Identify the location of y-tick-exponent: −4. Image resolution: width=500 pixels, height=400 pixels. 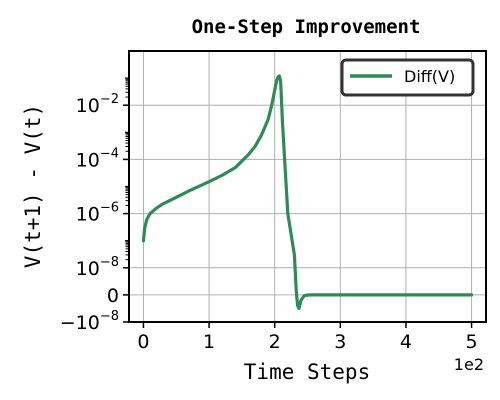
(109, 153).